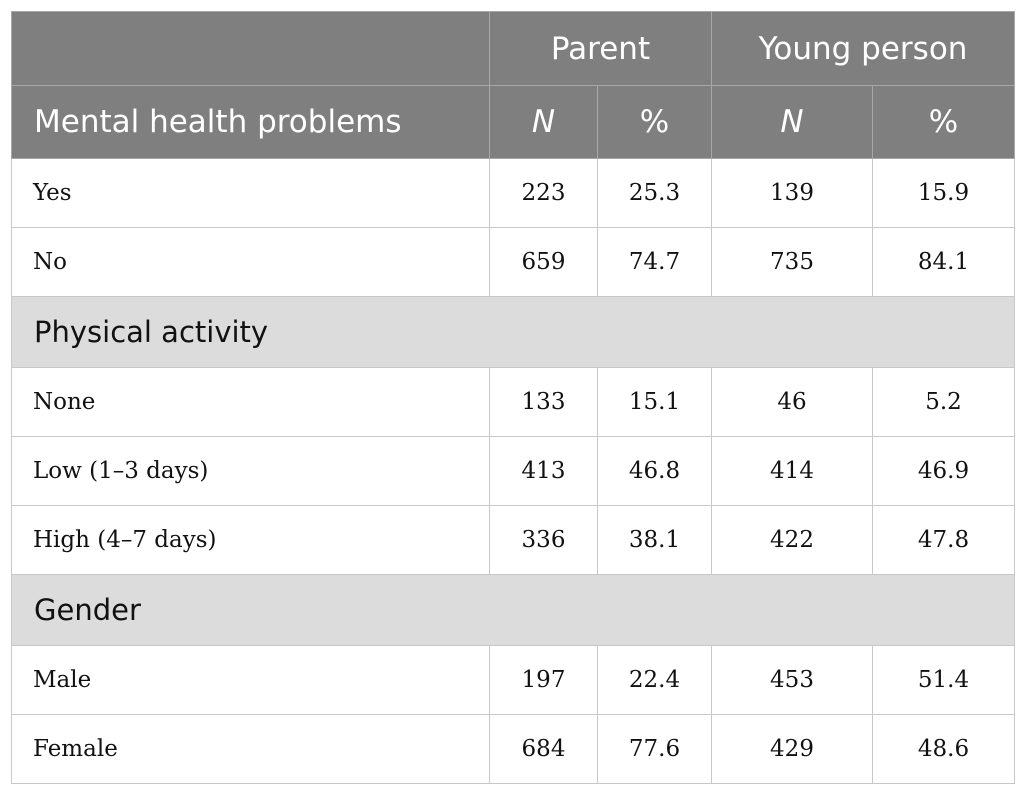 This screenshot has height=797, width=1025. Describe the element at coordinates (863, 48) in the screenshot. I see `header-group-young-person: Young person` at that location.